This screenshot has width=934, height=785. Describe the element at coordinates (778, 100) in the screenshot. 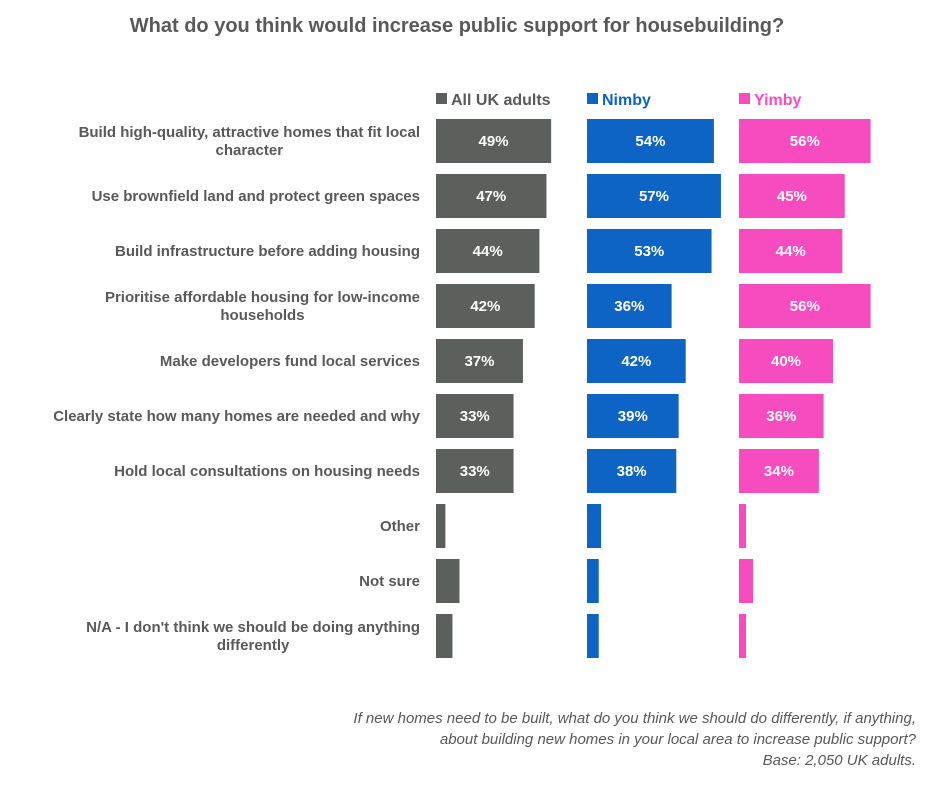

I see `legend-label: Yimby` at that location.